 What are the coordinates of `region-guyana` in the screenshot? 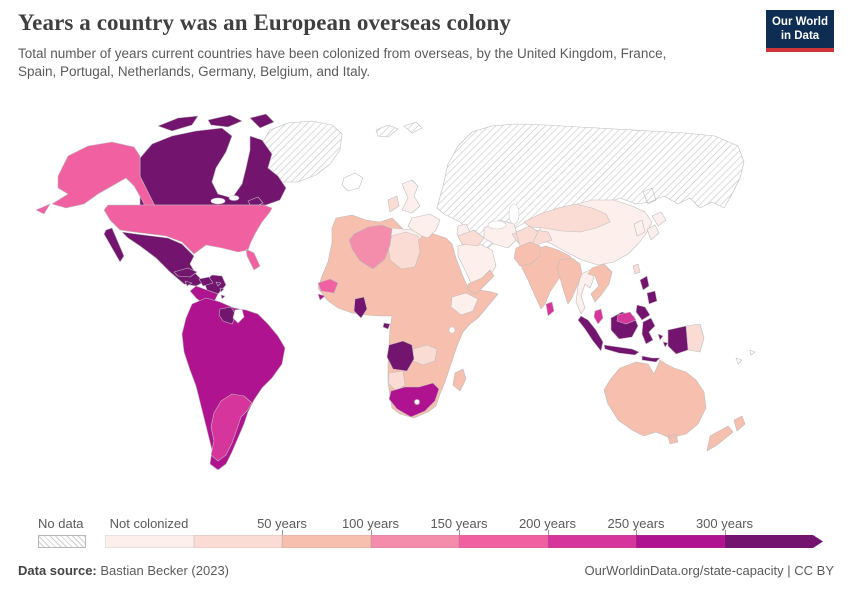 It's located at (227, 315).